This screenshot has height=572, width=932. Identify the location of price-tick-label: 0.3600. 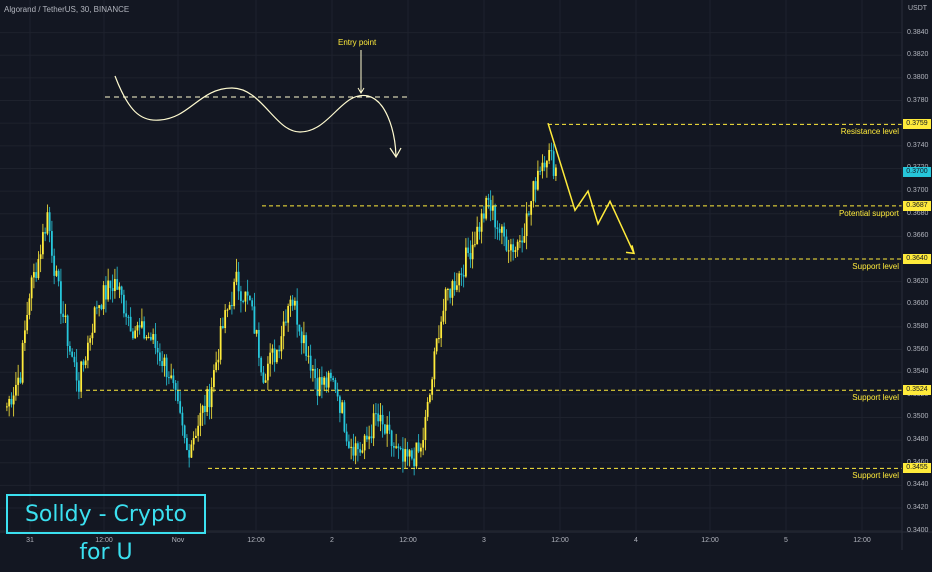
(918, 304).